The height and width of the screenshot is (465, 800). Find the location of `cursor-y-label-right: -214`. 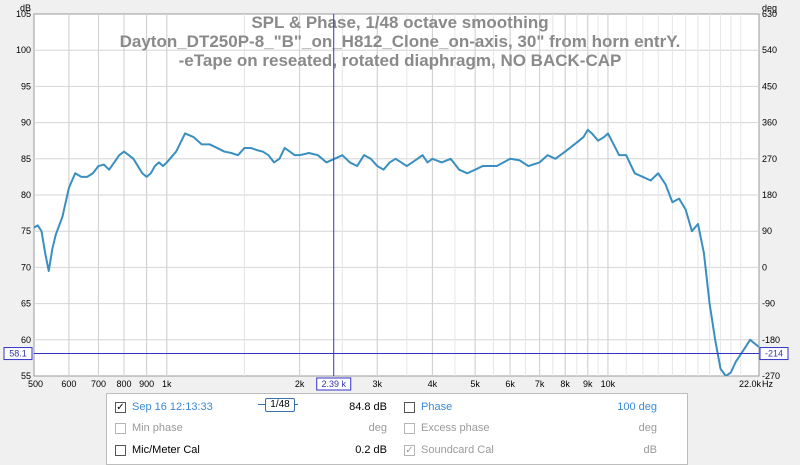

cursor-y-label-right: -214 is located at coordinates (774, 354).